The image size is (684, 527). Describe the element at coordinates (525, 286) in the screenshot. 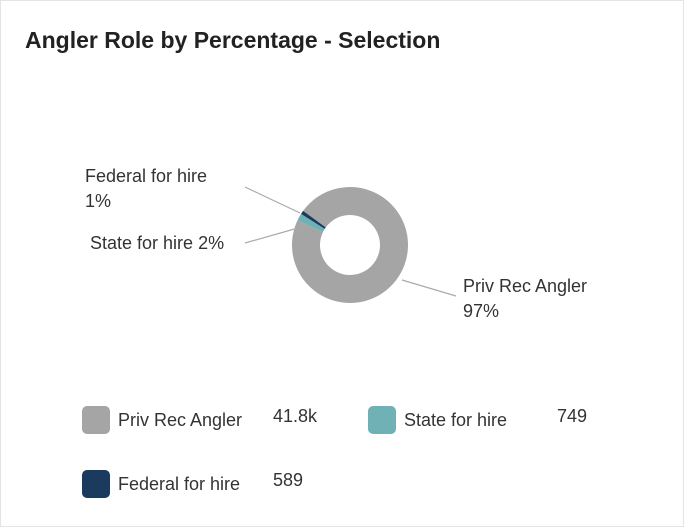

I see `slice-label: Priv Rec Angler` at that location.